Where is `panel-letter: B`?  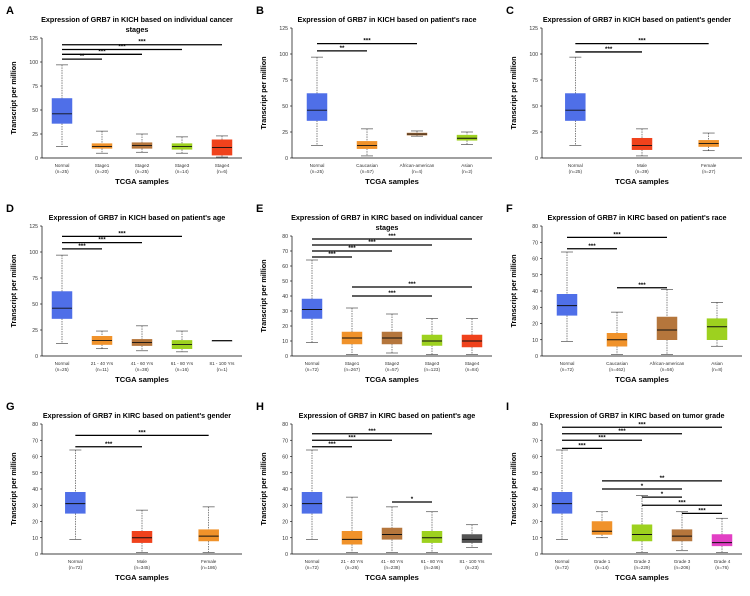 panel-letter: B is located at coordinates (260, 11).